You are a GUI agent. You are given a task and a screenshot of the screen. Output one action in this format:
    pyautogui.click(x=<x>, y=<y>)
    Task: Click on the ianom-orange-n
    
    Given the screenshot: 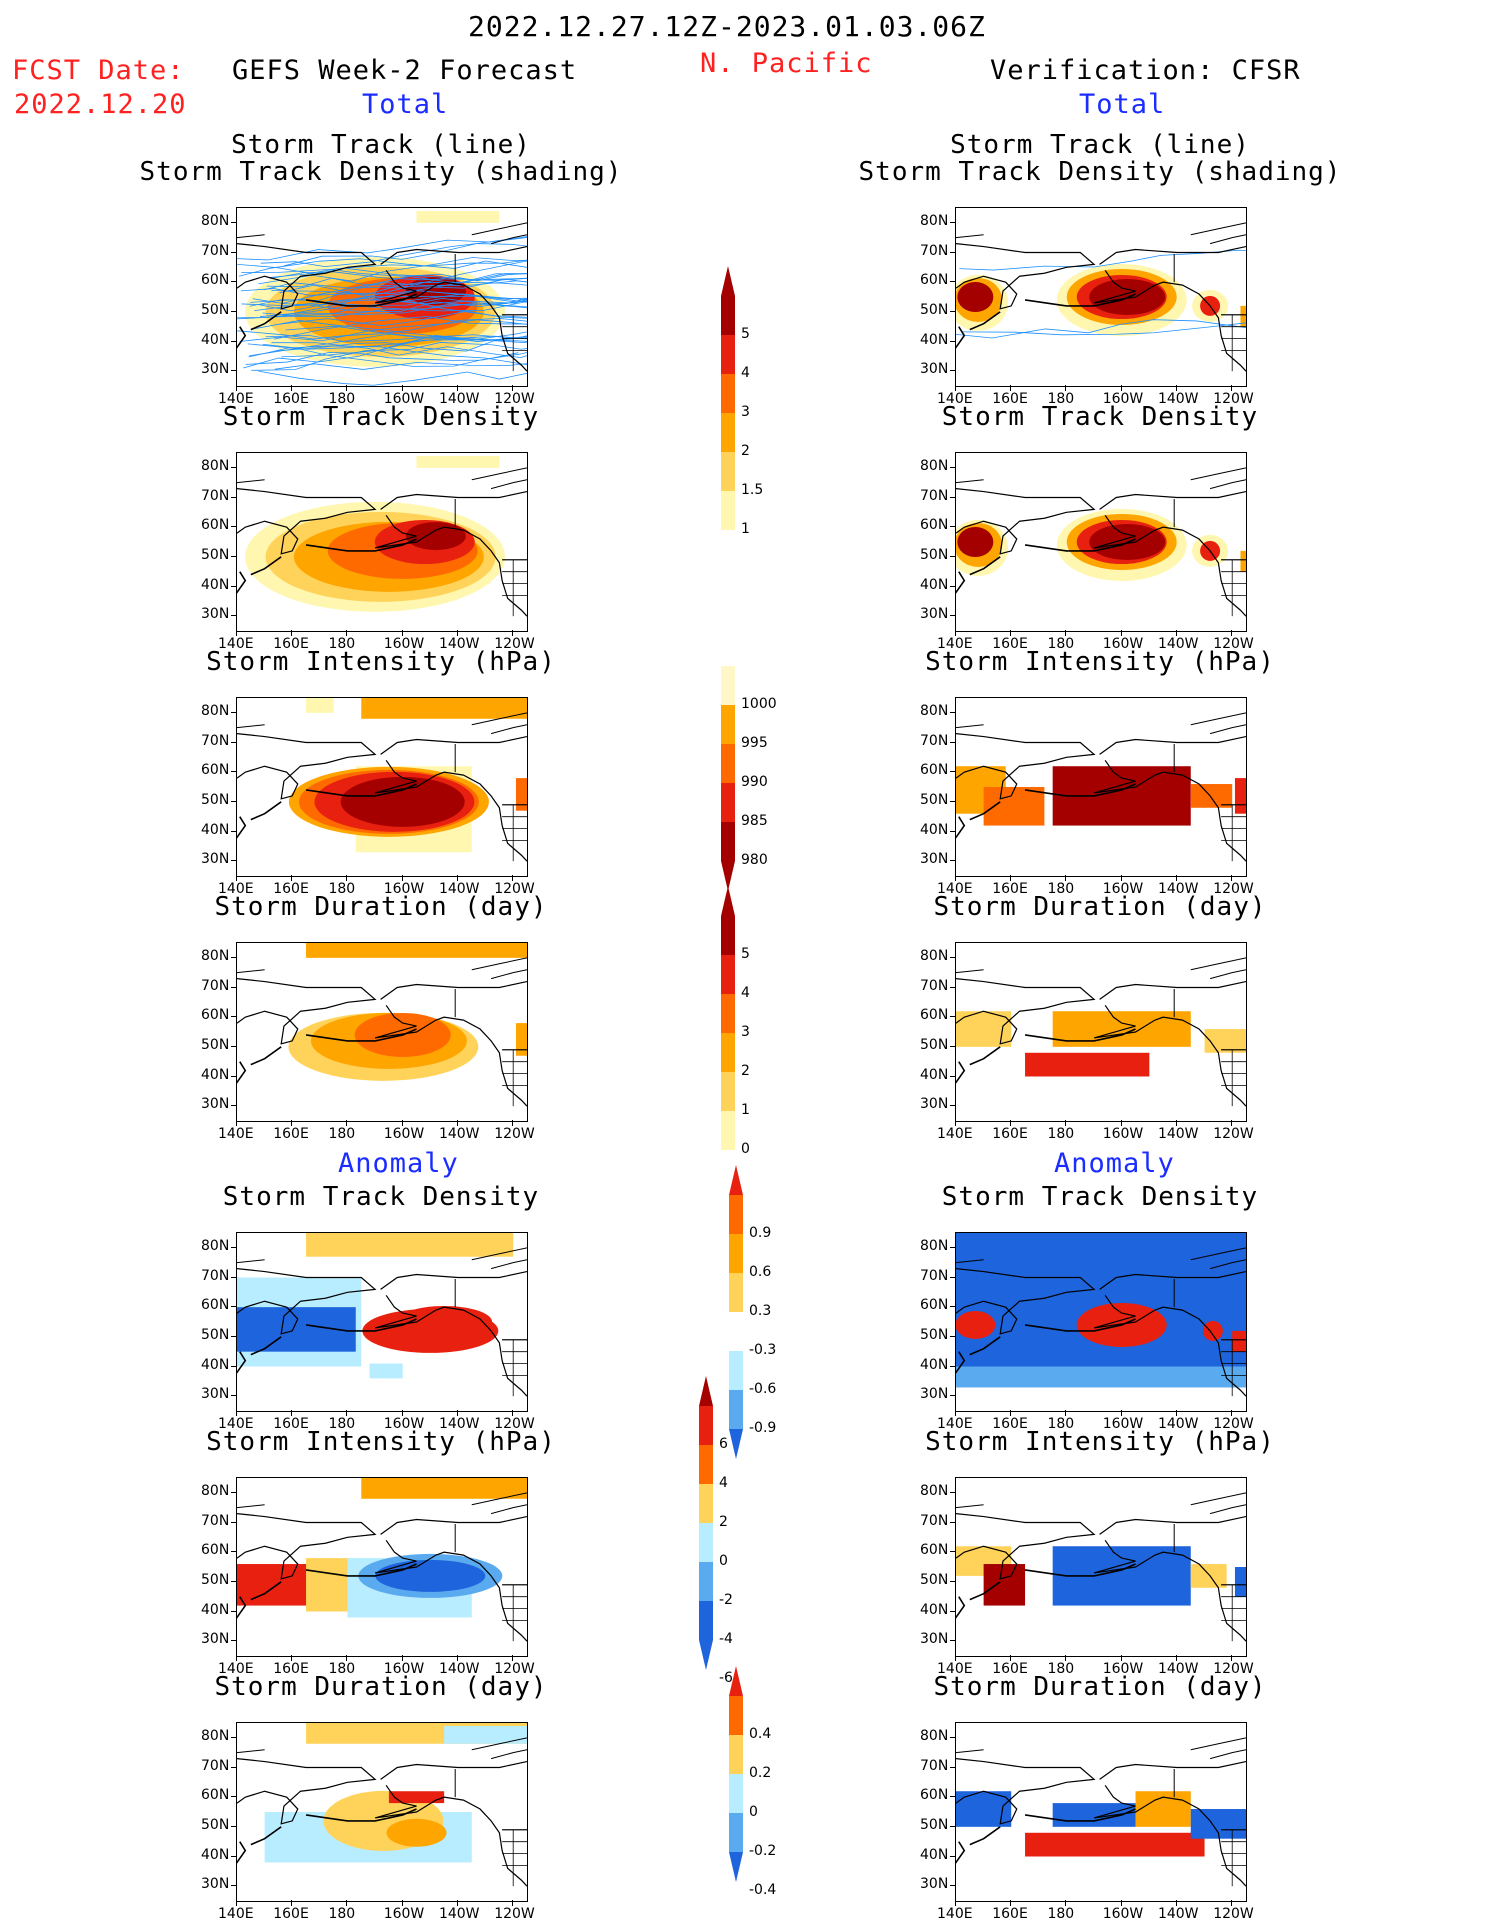 What is the action you would take?
    pyautogui.click(x=444, y=1488)
    